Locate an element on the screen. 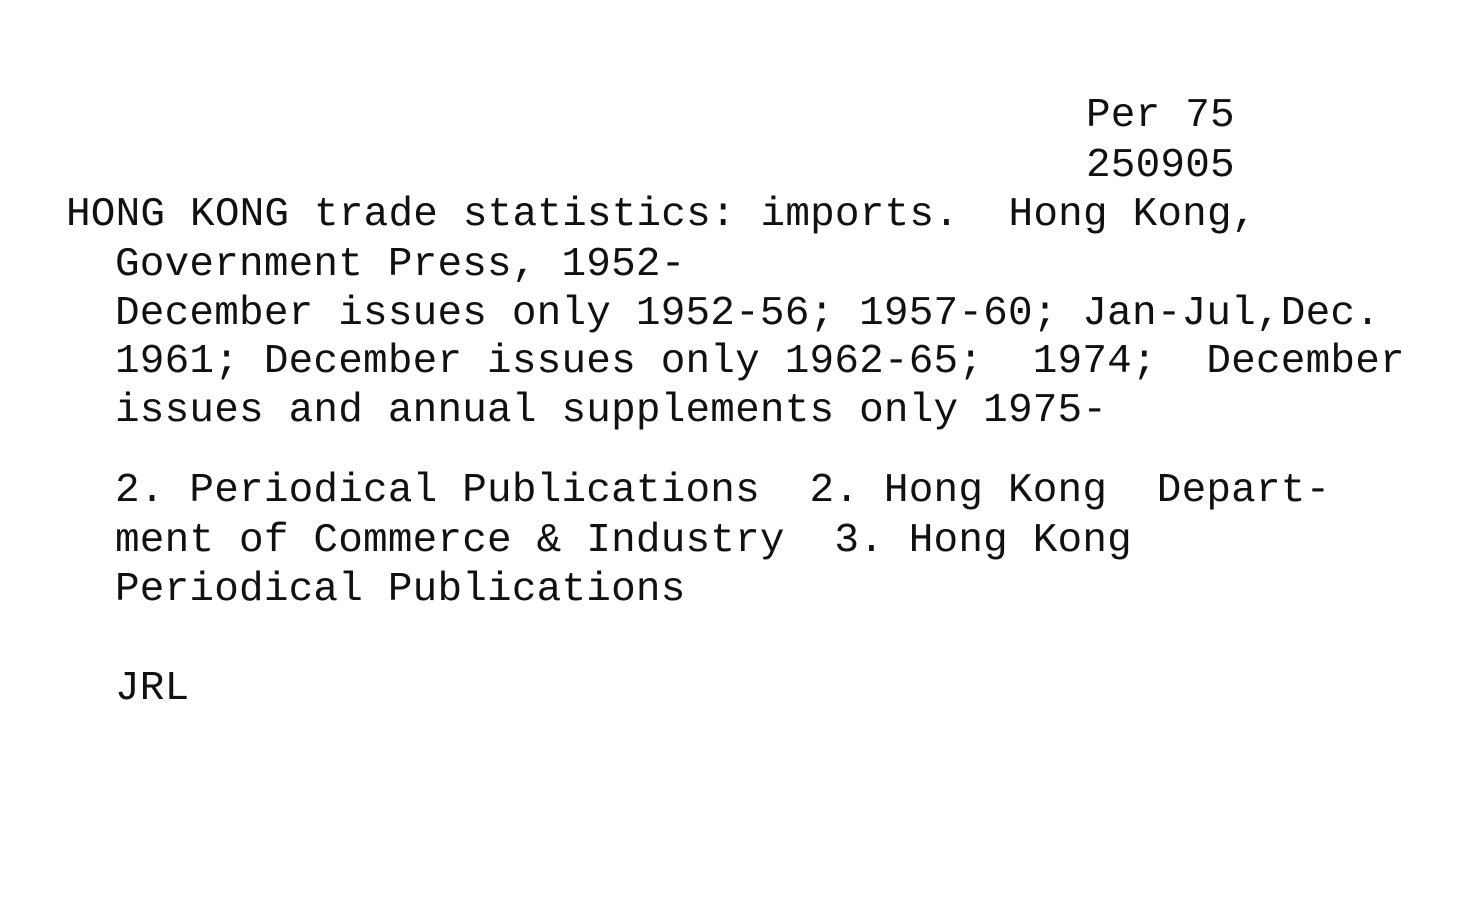  subject-line-2: ment of Commerce & Industry 3. Hong Kong is located at coordinates (623, 541).